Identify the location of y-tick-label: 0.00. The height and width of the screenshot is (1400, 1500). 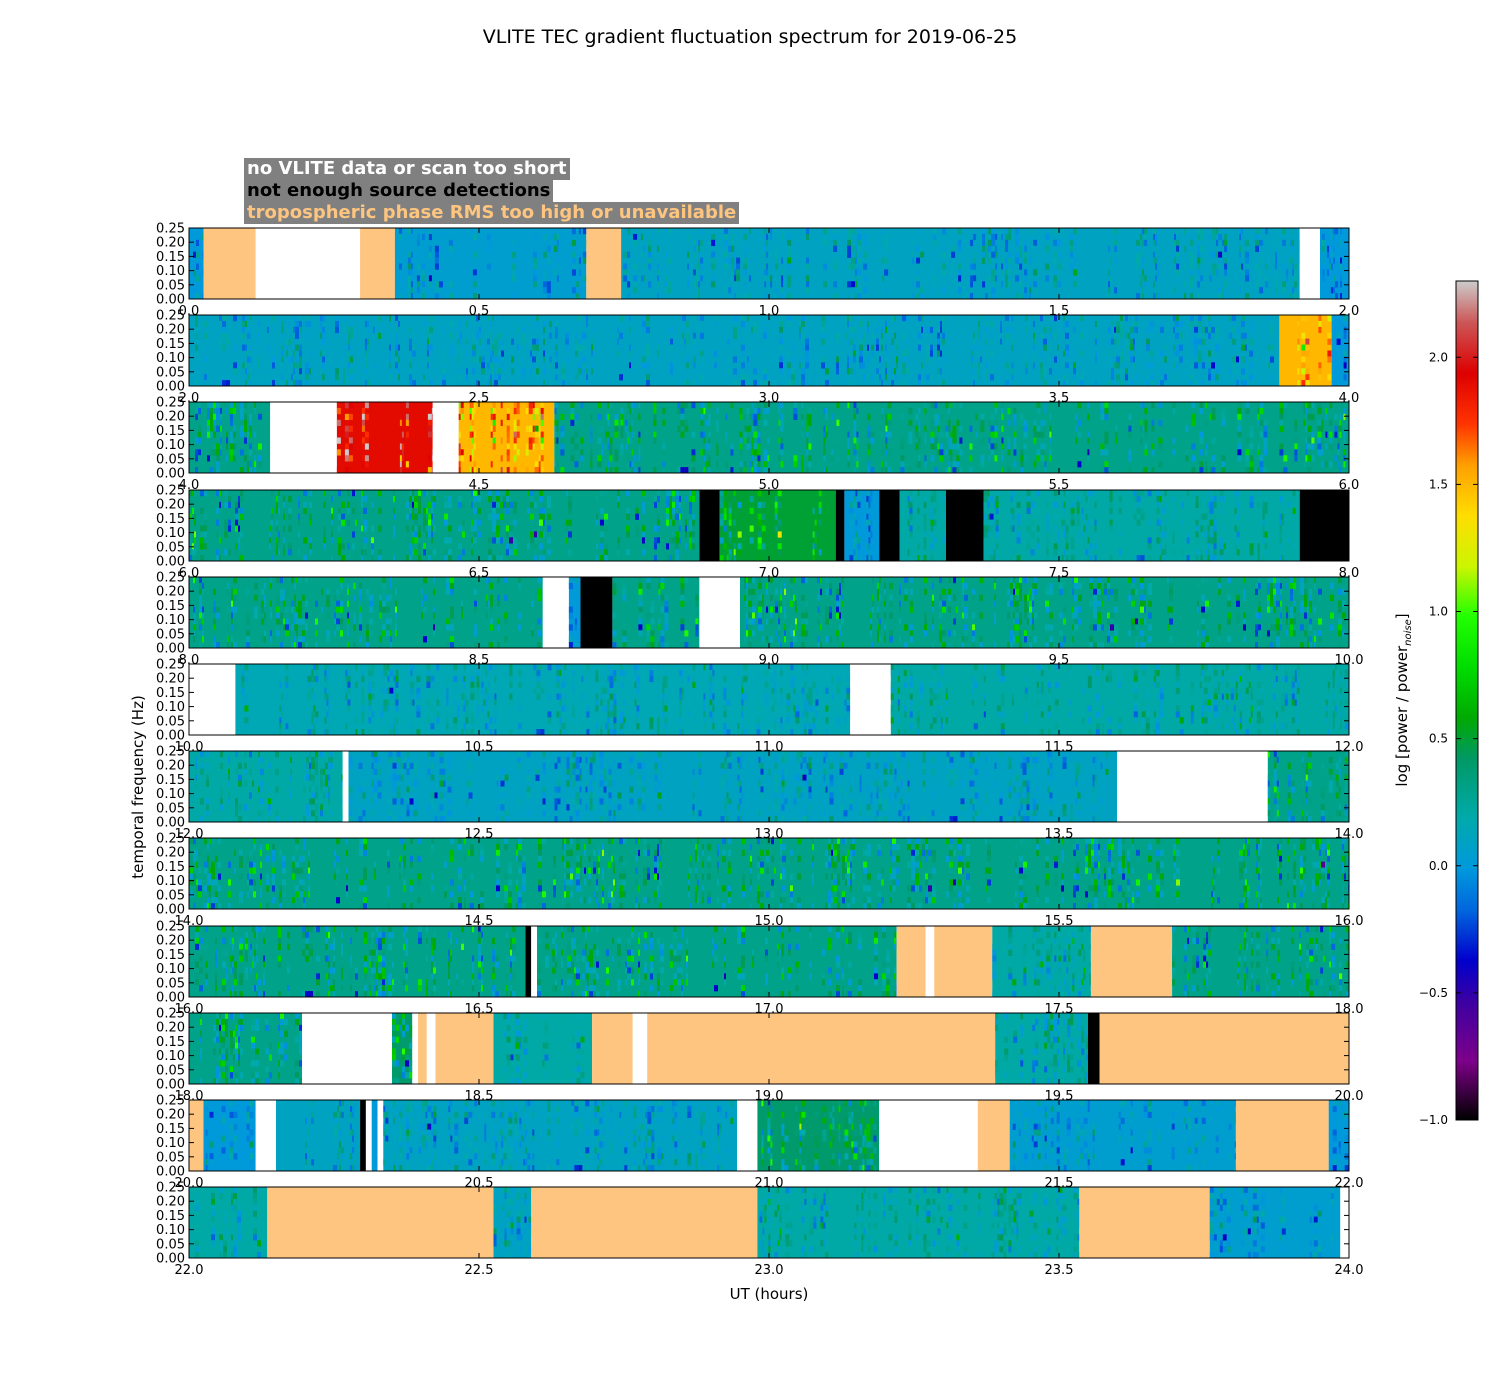
(170, 387).